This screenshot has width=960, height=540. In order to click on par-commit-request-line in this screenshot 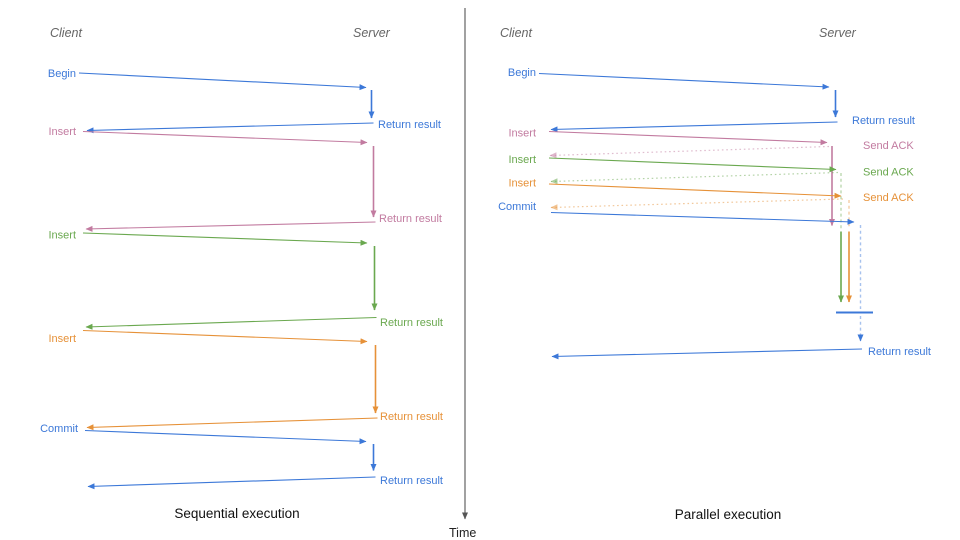, I will do `click(702, 218)`.